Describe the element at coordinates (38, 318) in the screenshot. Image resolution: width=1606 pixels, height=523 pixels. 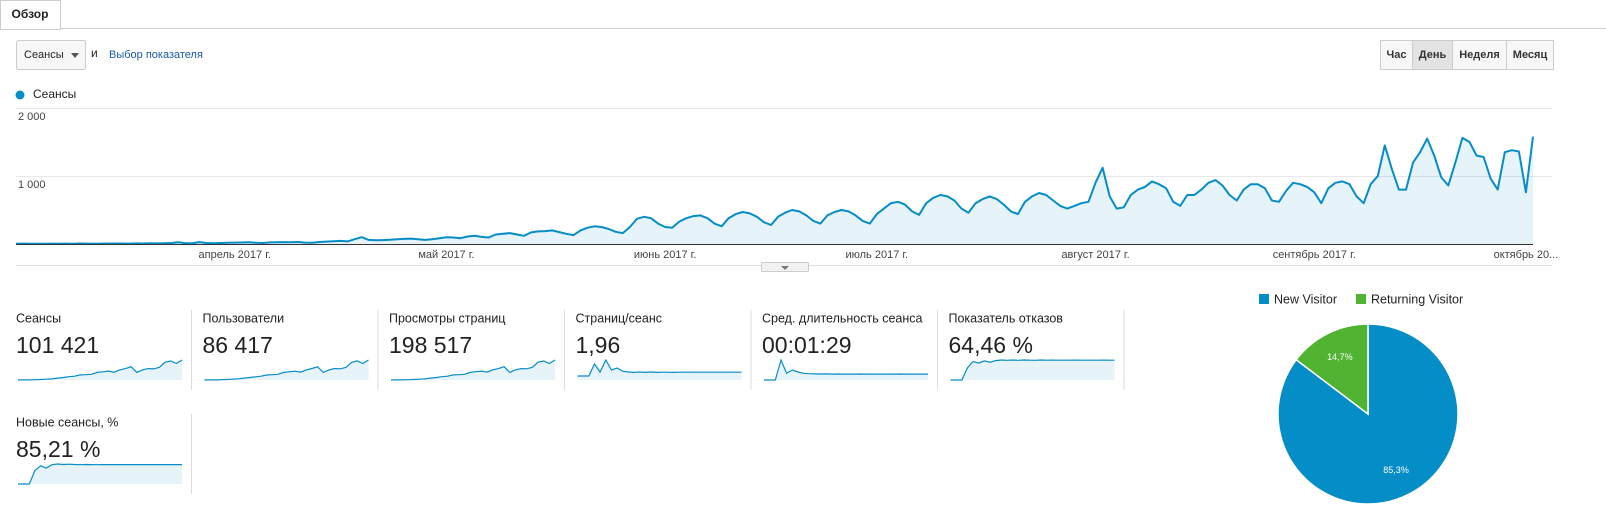
I see `metric-label: Сеансы` at that location.